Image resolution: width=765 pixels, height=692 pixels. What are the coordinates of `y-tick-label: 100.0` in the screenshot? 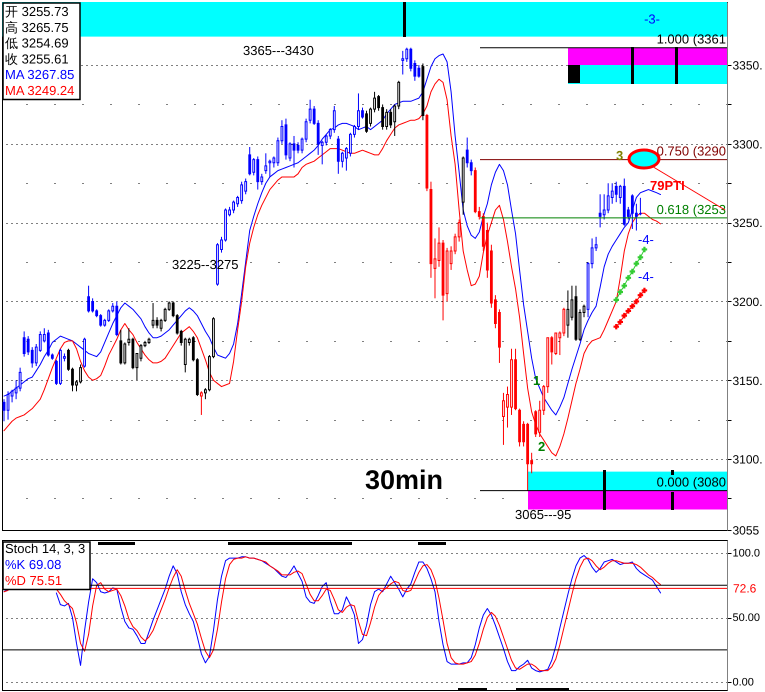 It's located at (746, 553).